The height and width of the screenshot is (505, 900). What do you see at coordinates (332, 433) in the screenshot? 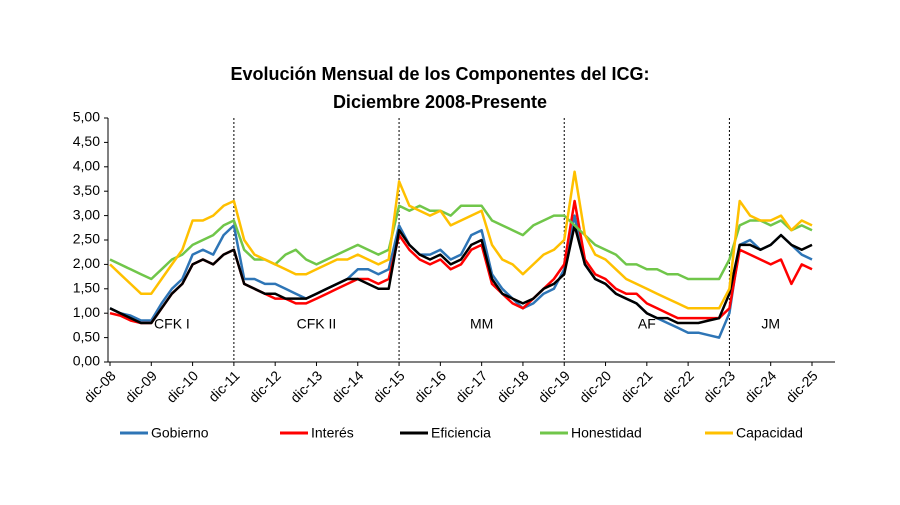
I see `legend-label: Interés` at bounding box center [332, 433].